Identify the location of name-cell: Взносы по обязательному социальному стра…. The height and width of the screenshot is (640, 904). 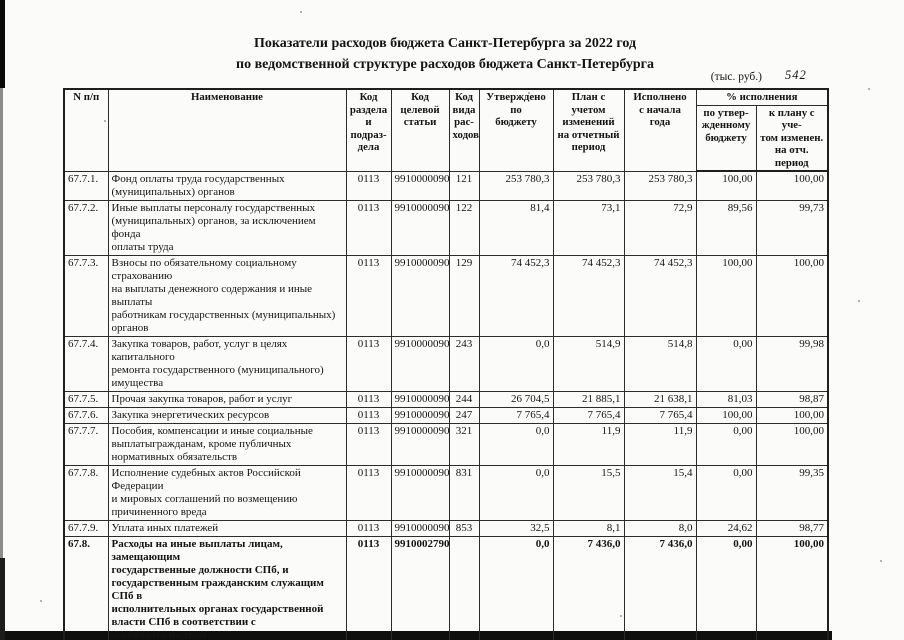
(227, 295).